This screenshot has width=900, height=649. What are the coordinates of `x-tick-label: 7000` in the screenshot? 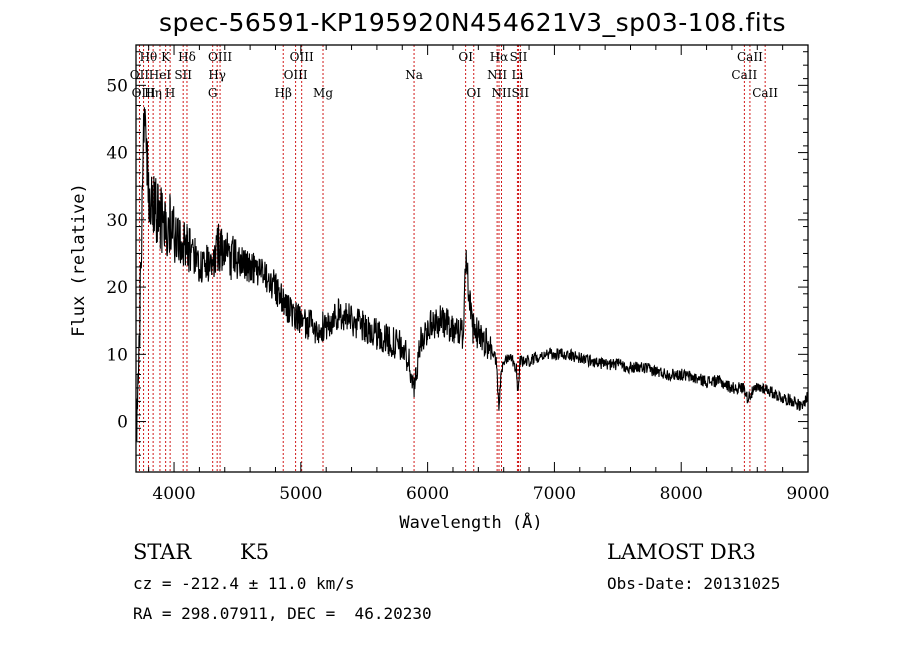 It's located at (554, 494).